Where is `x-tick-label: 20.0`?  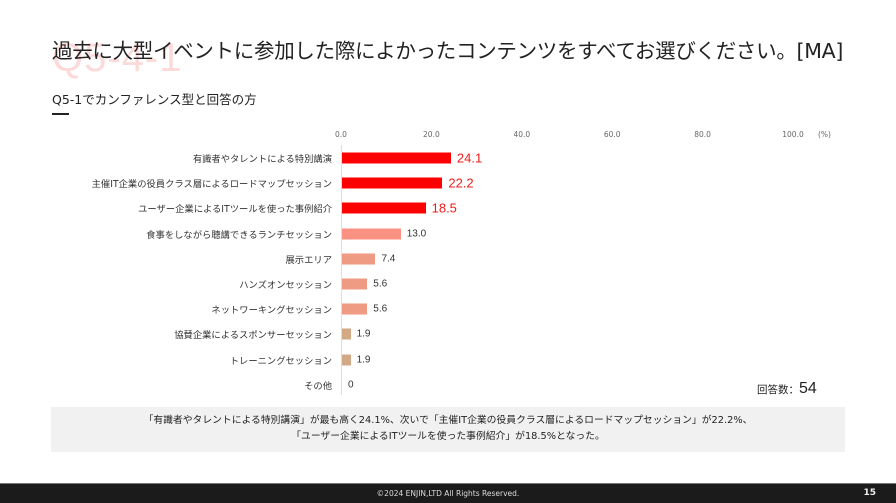 x-tick-label: 20.0 is located at coordinates (431, 134).